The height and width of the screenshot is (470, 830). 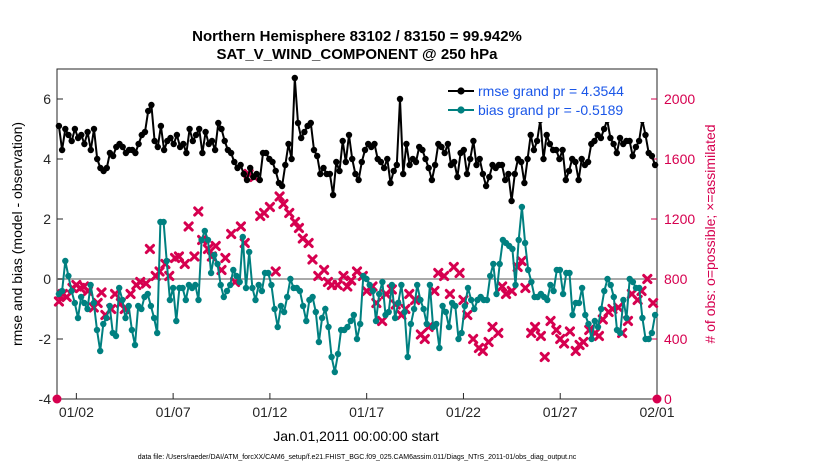 I want to click on chart-subtitle: SAT_V_WIND_COMPONENT @ 250 hPa, so click(x=357, y=54).